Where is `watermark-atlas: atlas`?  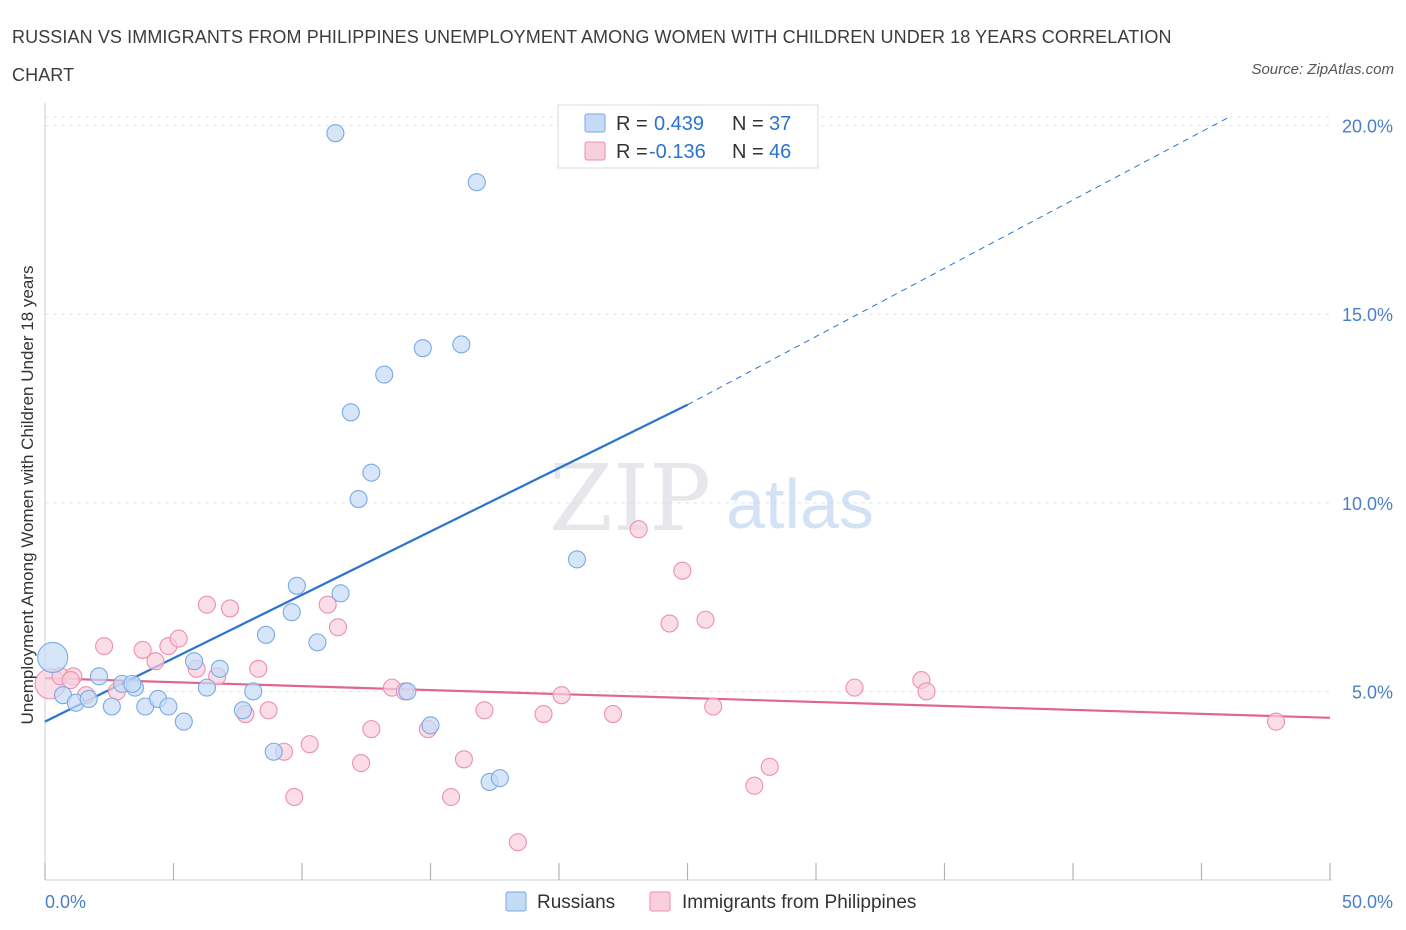
watermark-atlas: atlas is located at coordinates (800, 504).